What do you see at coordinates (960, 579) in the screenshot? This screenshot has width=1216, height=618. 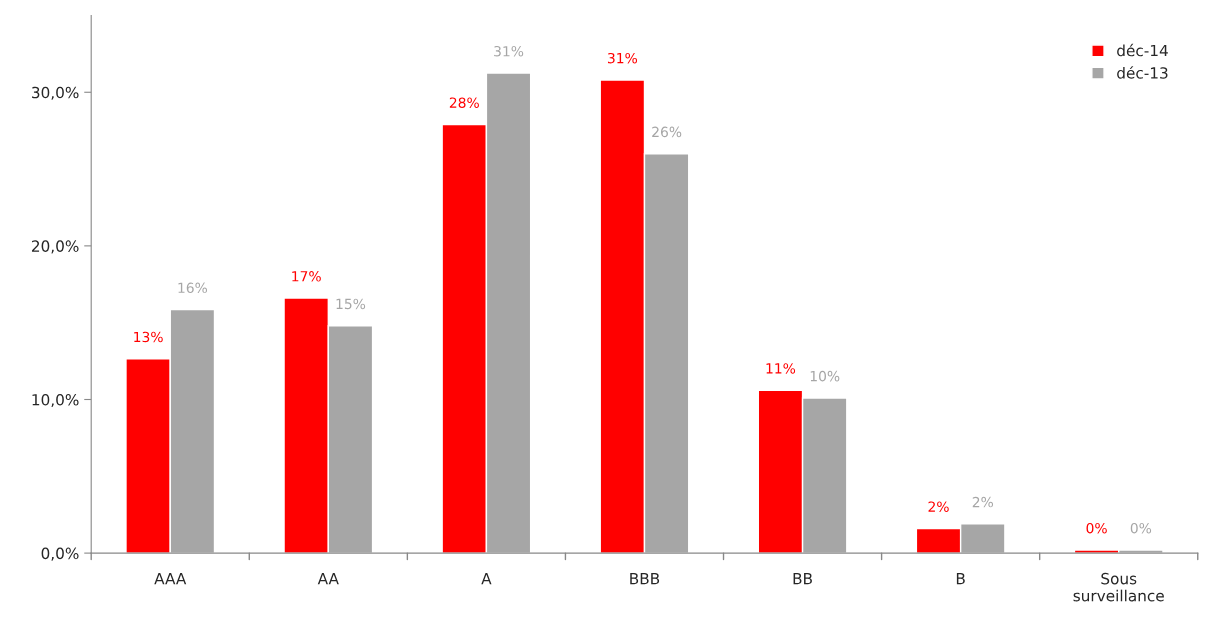 I see `x-tick-label: B` at bounding box center [960, 579].